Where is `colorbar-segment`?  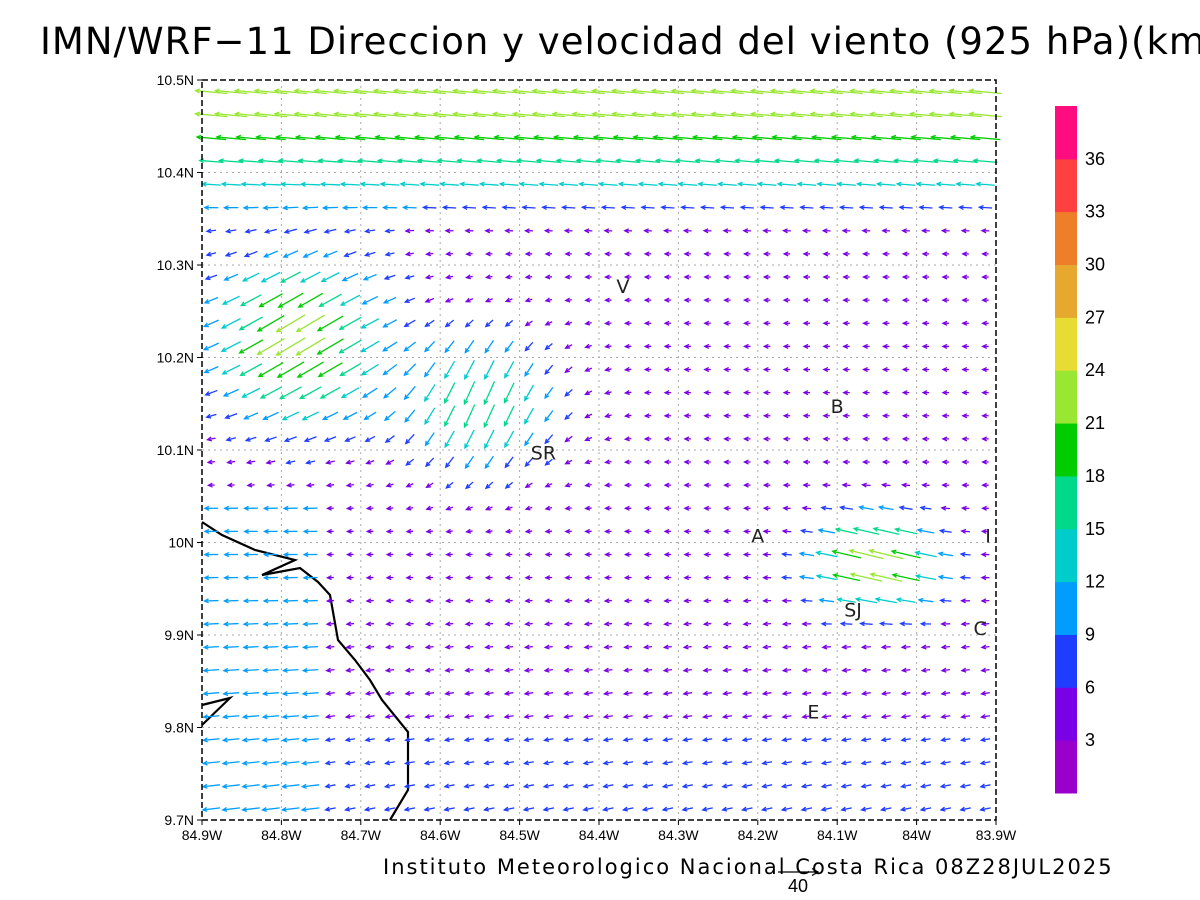
colorbar-segment is located at coordinates (1066, 291).